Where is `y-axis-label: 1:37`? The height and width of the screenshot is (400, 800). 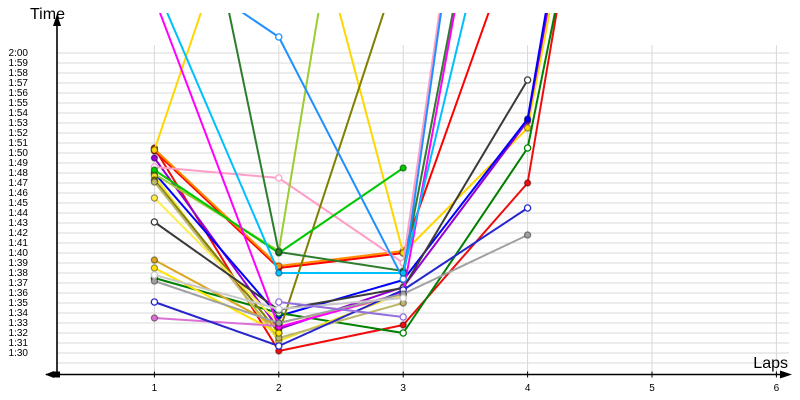 y-axis-label: 1:37 is located at coordinates (19, 283).